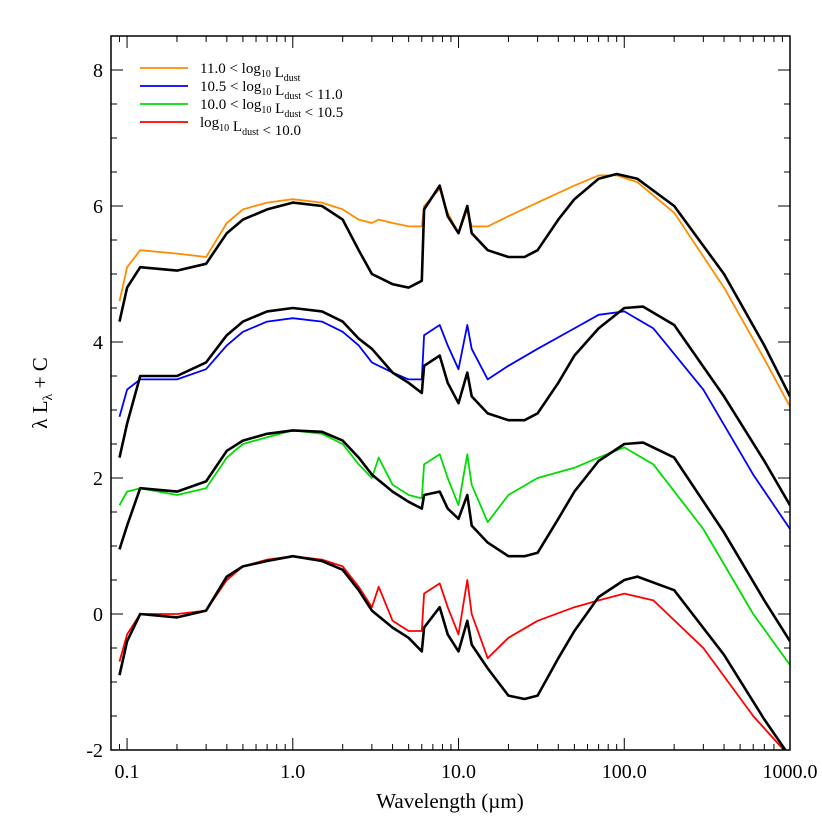 The image size is (822, 822). What do you see at coordinates (98, 343) in the screenshot?
I see `y-tick-label: 4` at bounding box center [98, 343].